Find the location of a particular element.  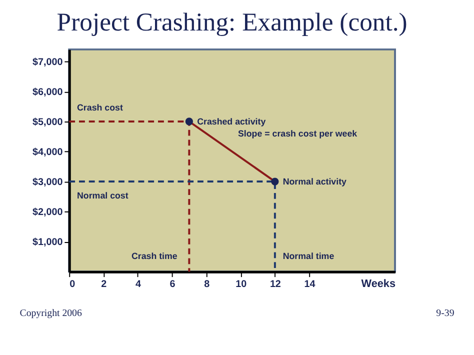

y-tick-label: $1,000 is located at coordinates (48, 242).